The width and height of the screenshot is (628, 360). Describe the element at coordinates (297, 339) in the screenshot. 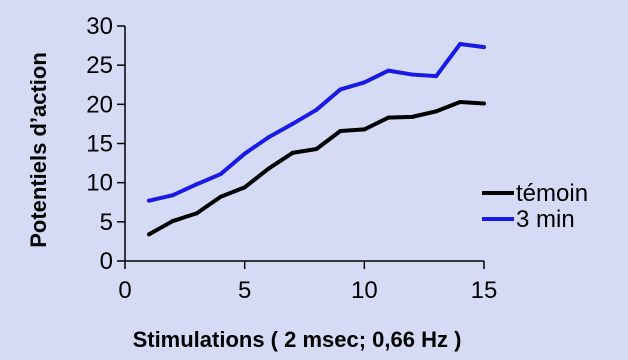

I see `x-axis-label: Stimulations ( 2 msec; 0,66 Hz )` at that location.